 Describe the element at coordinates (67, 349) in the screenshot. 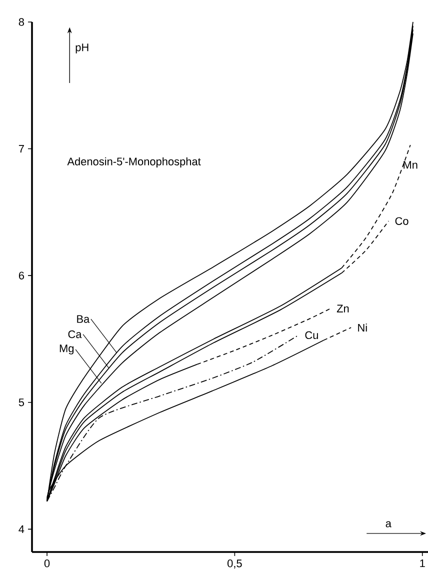

I see `annotation: Mg` at that location.